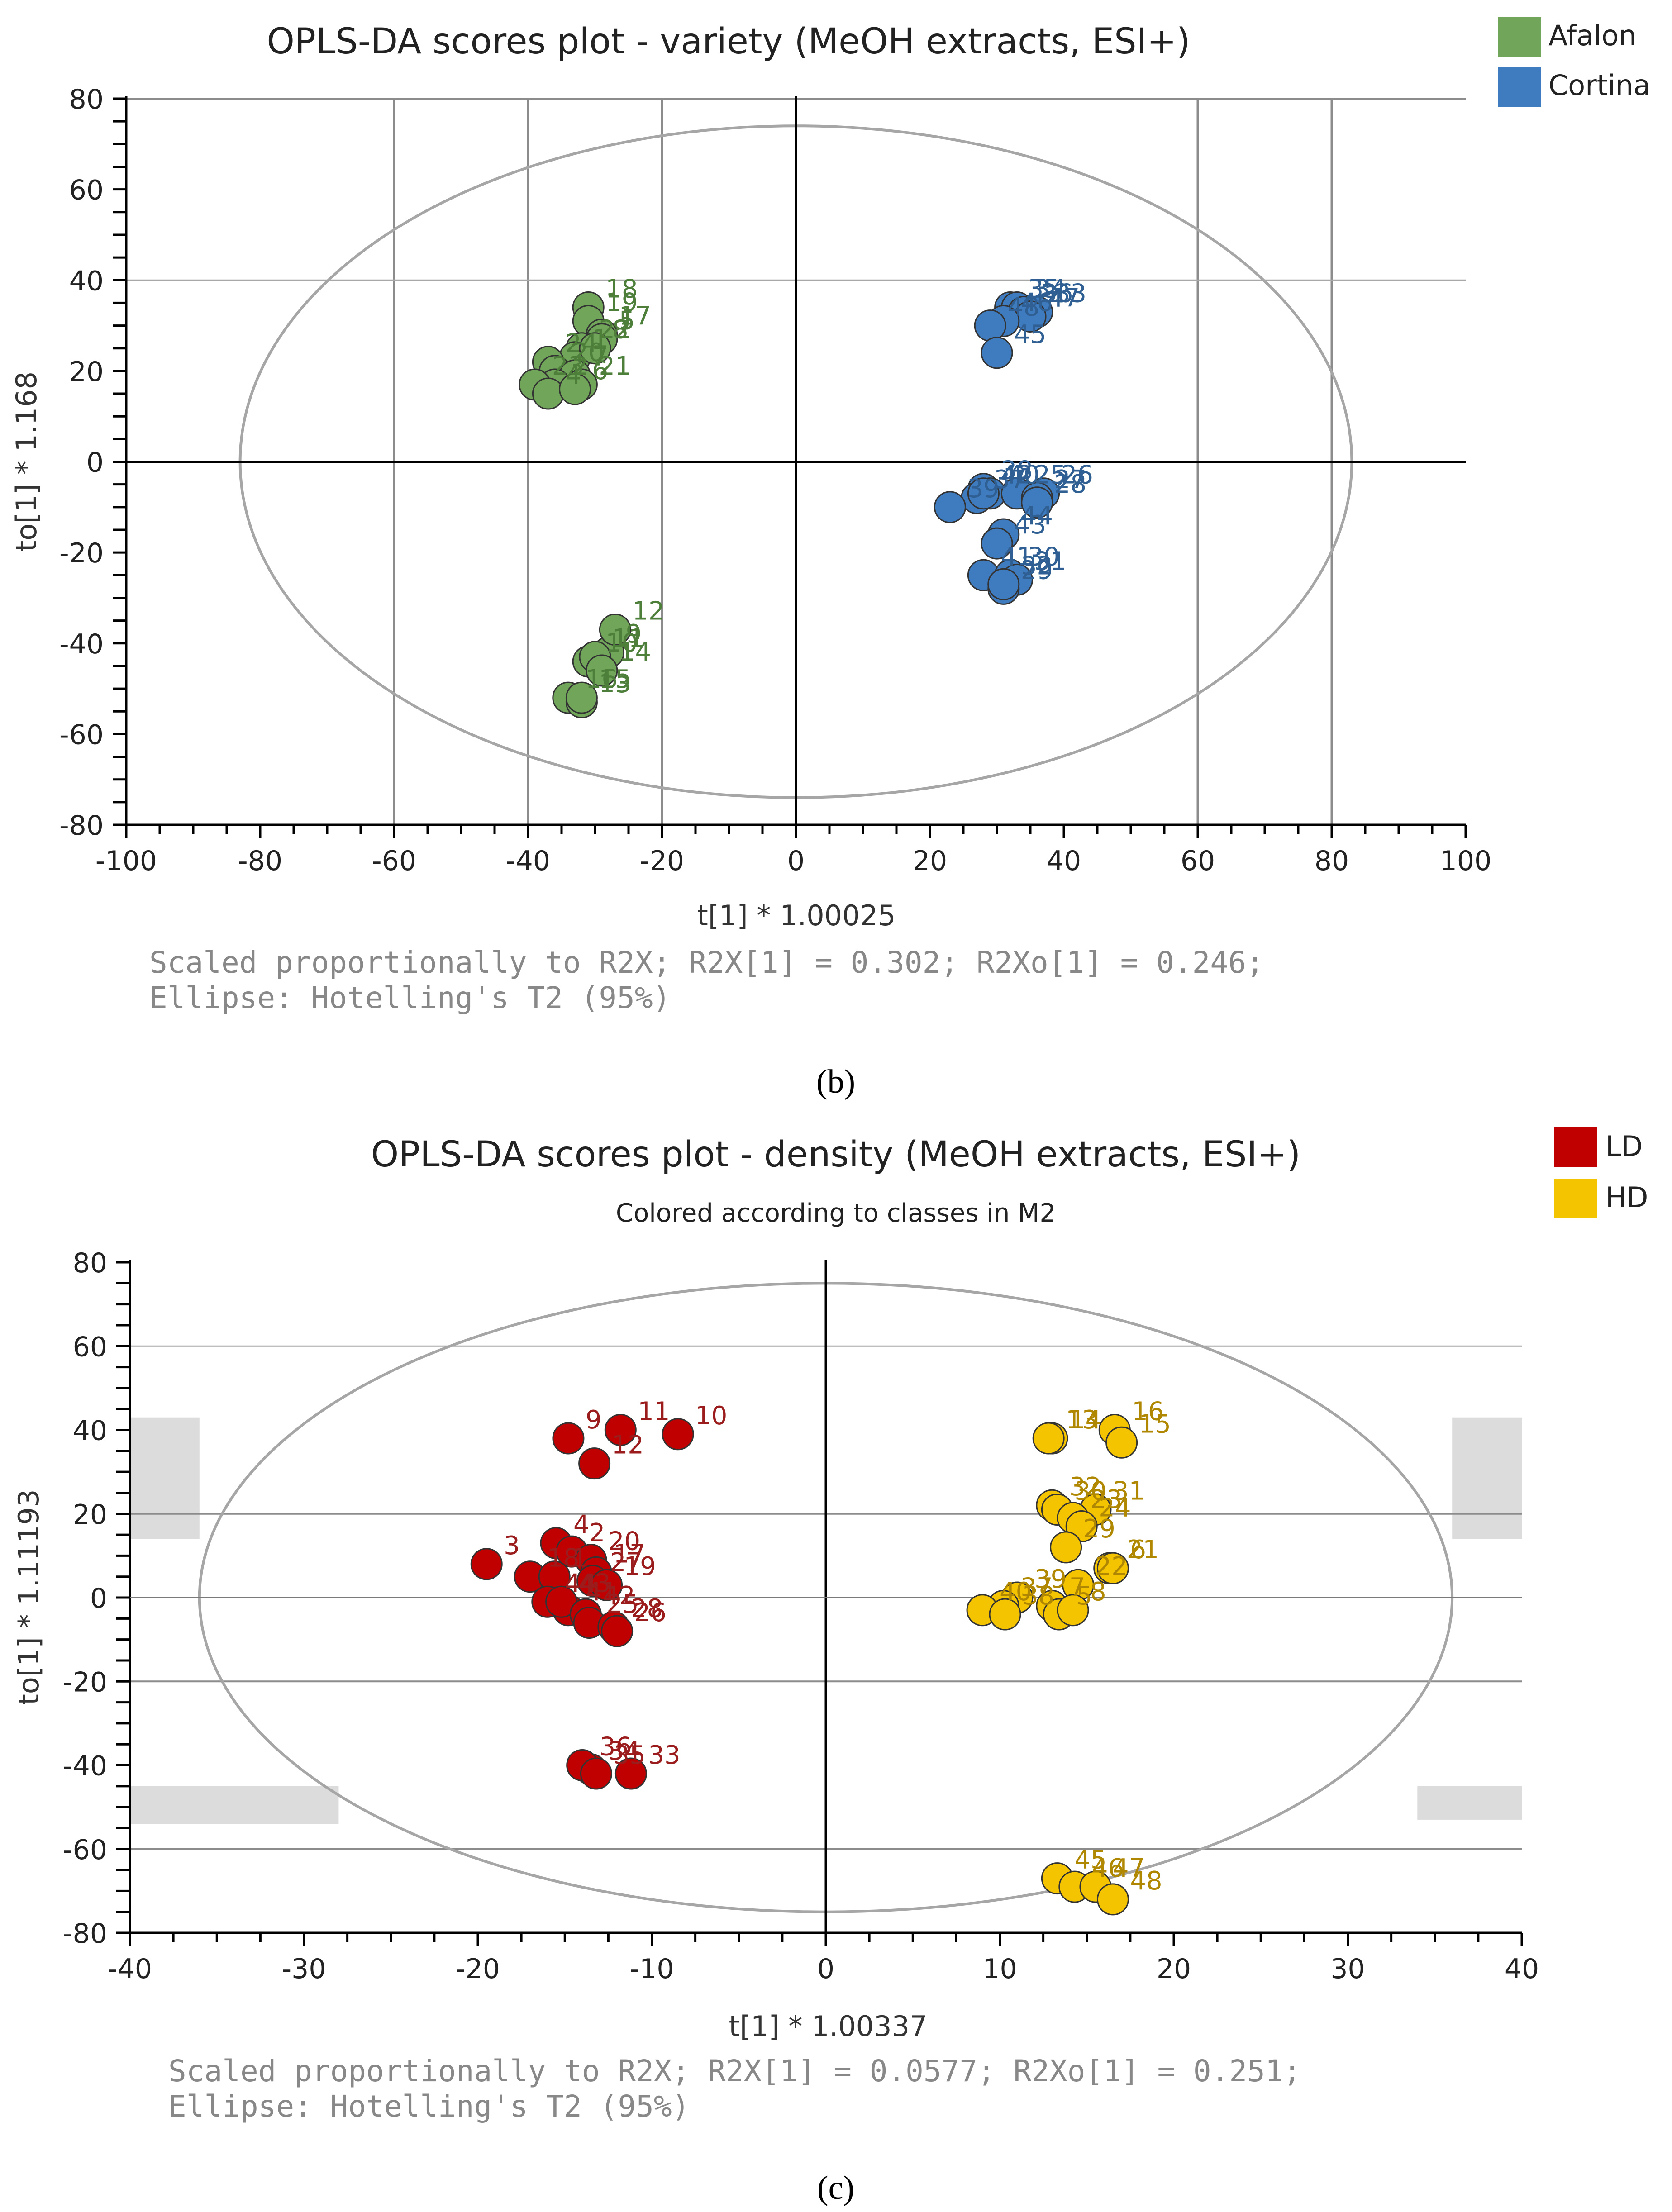 The height and width of the screenshot is (2212, 1672). What do you see at coordinates (27, 461) in the screenshot?
I see `y-axis-label: to[1] * 1.168` at bounding box center [27, 461].